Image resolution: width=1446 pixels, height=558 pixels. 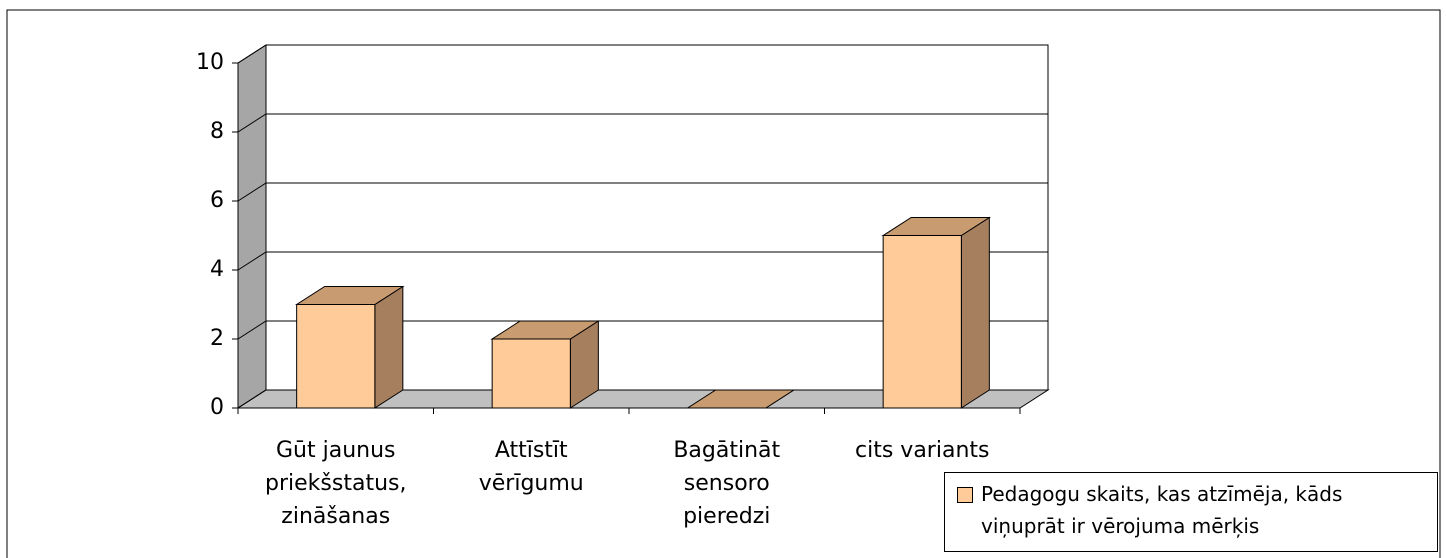 I want to click on y-tick-label: 0, so click(x=217, y=407).